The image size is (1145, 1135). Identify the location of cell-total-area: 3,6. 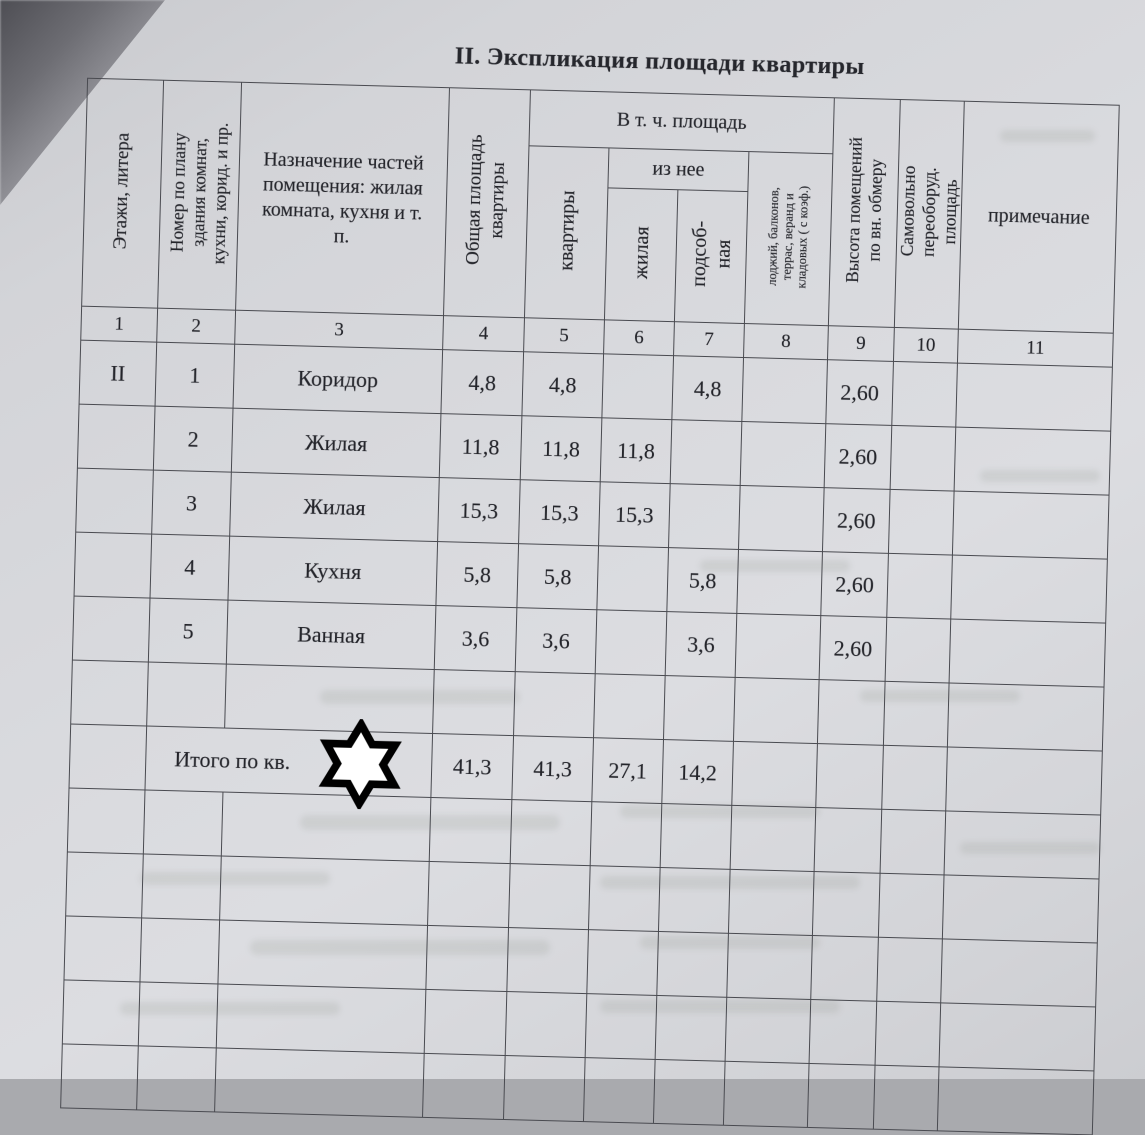
(475, 638).